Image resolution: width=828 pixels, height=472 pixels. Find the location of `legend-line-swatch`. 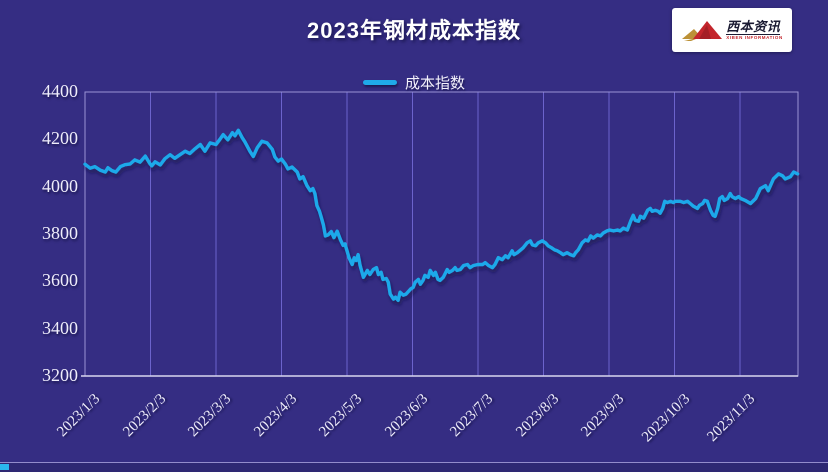

legend-line-swatch is located at coordinates (379, 82).